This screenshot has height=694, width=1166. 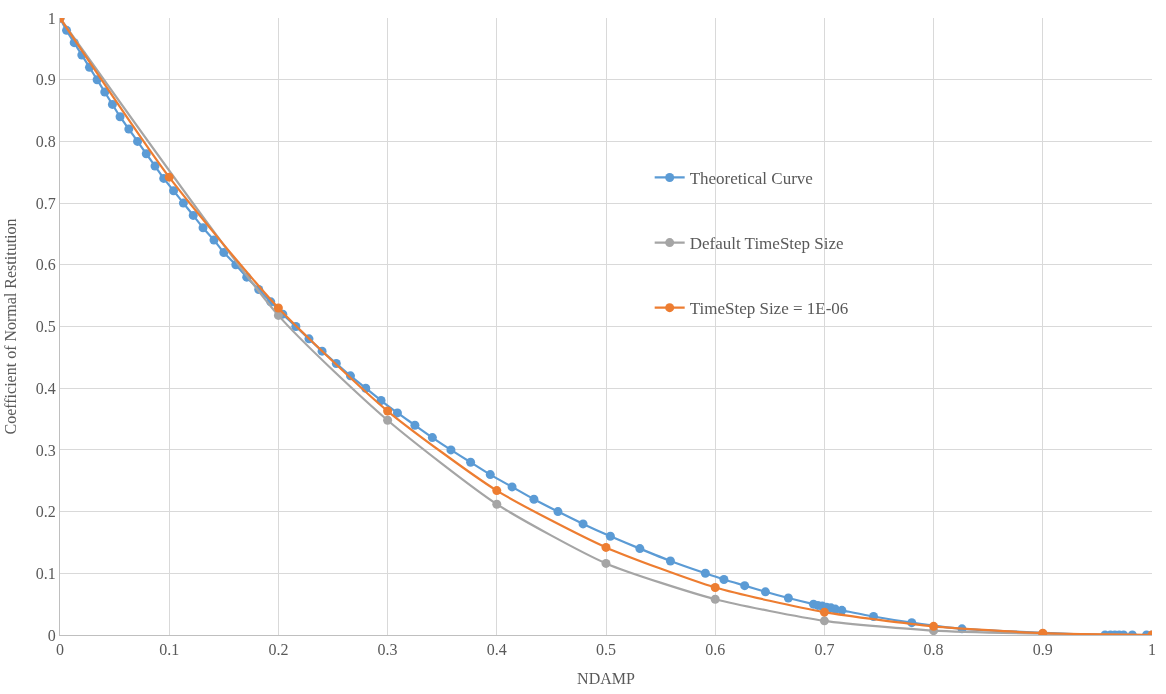 I want to click on x-tick-label: 0.9, so click(x=1042, y=650).